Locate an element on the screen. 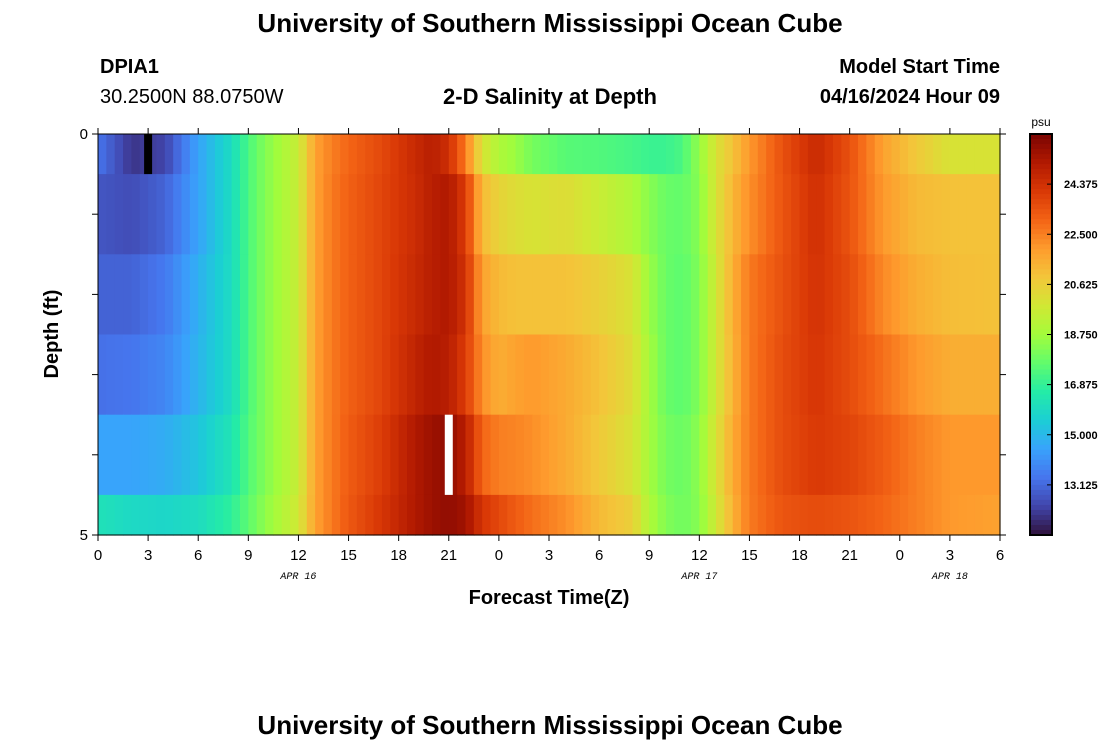 Image resolution: width=1100 pixels, height=750 pixels. x-tick-label: 6 is located at coordinates (599, 555).